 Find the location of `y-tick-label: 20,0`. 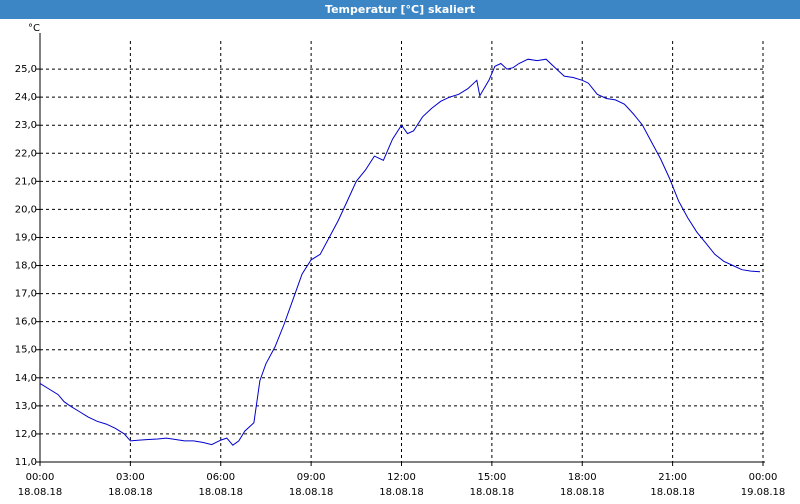

y-tick-label: 20,0 is located at coordinates (26, 209).